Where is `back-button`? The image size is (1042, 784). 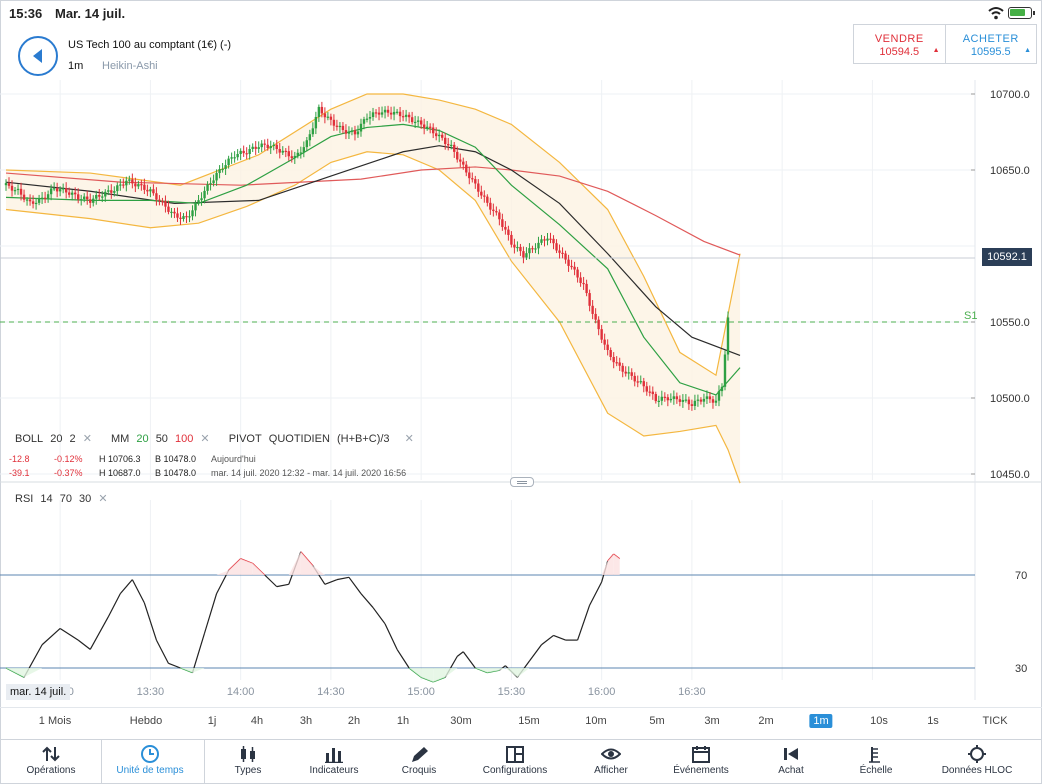 back-button is located at coordinates (38, 56).